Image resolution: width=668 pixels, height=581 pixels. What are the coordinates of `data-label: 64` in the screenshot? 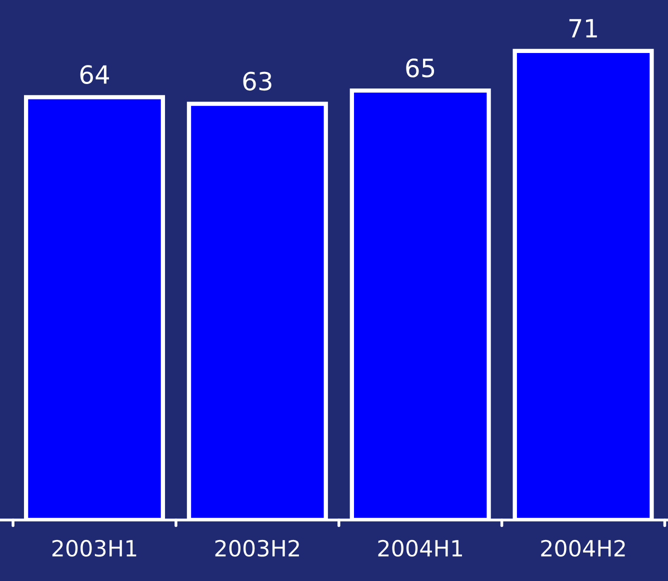 It's located at (94, 74).